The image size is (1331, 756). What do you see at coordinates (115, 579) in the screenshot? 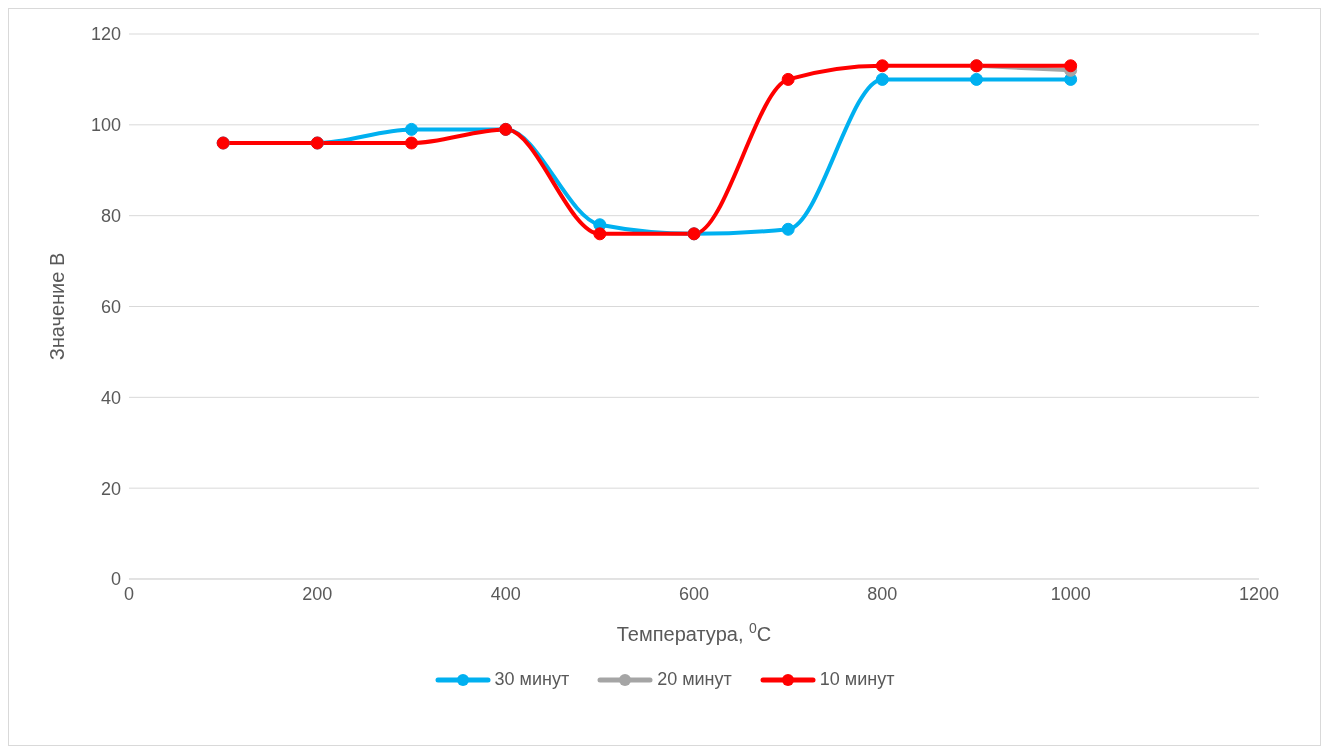
I see `y-tick-label: 0` at bounding box center [115, 579].